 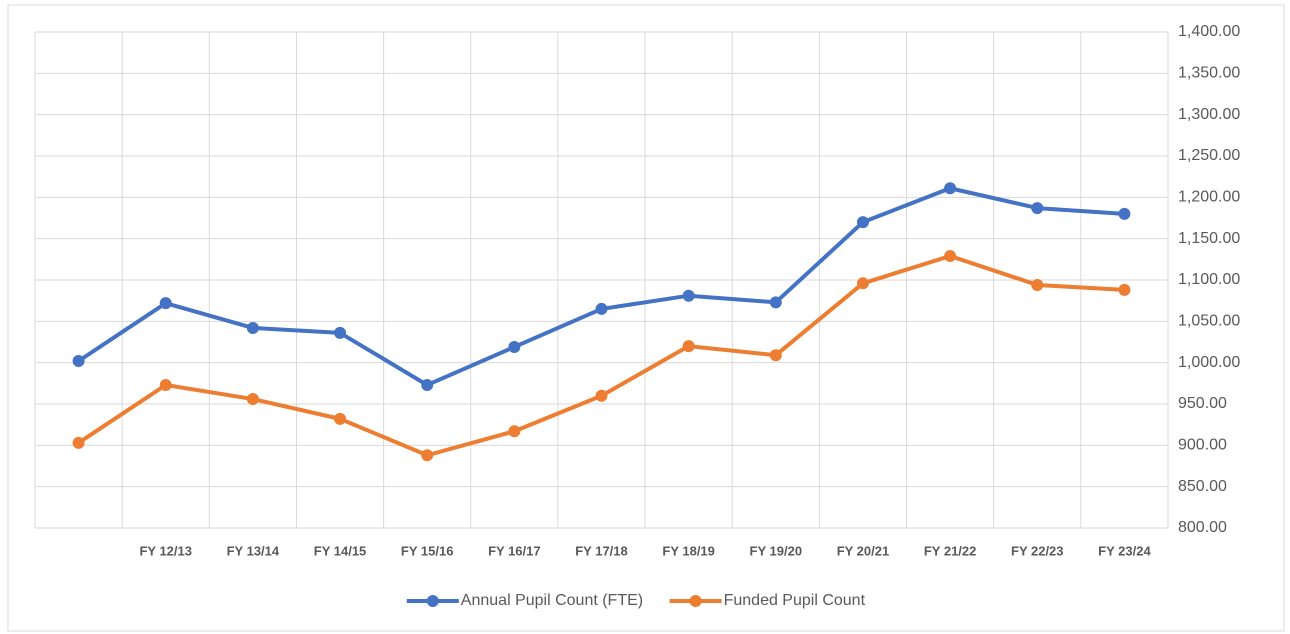 What do you see at coordinates (1209, 238) in the screenshot?
I see `y-tick-label: 1,150.00` at bounding box center [1209, 238].